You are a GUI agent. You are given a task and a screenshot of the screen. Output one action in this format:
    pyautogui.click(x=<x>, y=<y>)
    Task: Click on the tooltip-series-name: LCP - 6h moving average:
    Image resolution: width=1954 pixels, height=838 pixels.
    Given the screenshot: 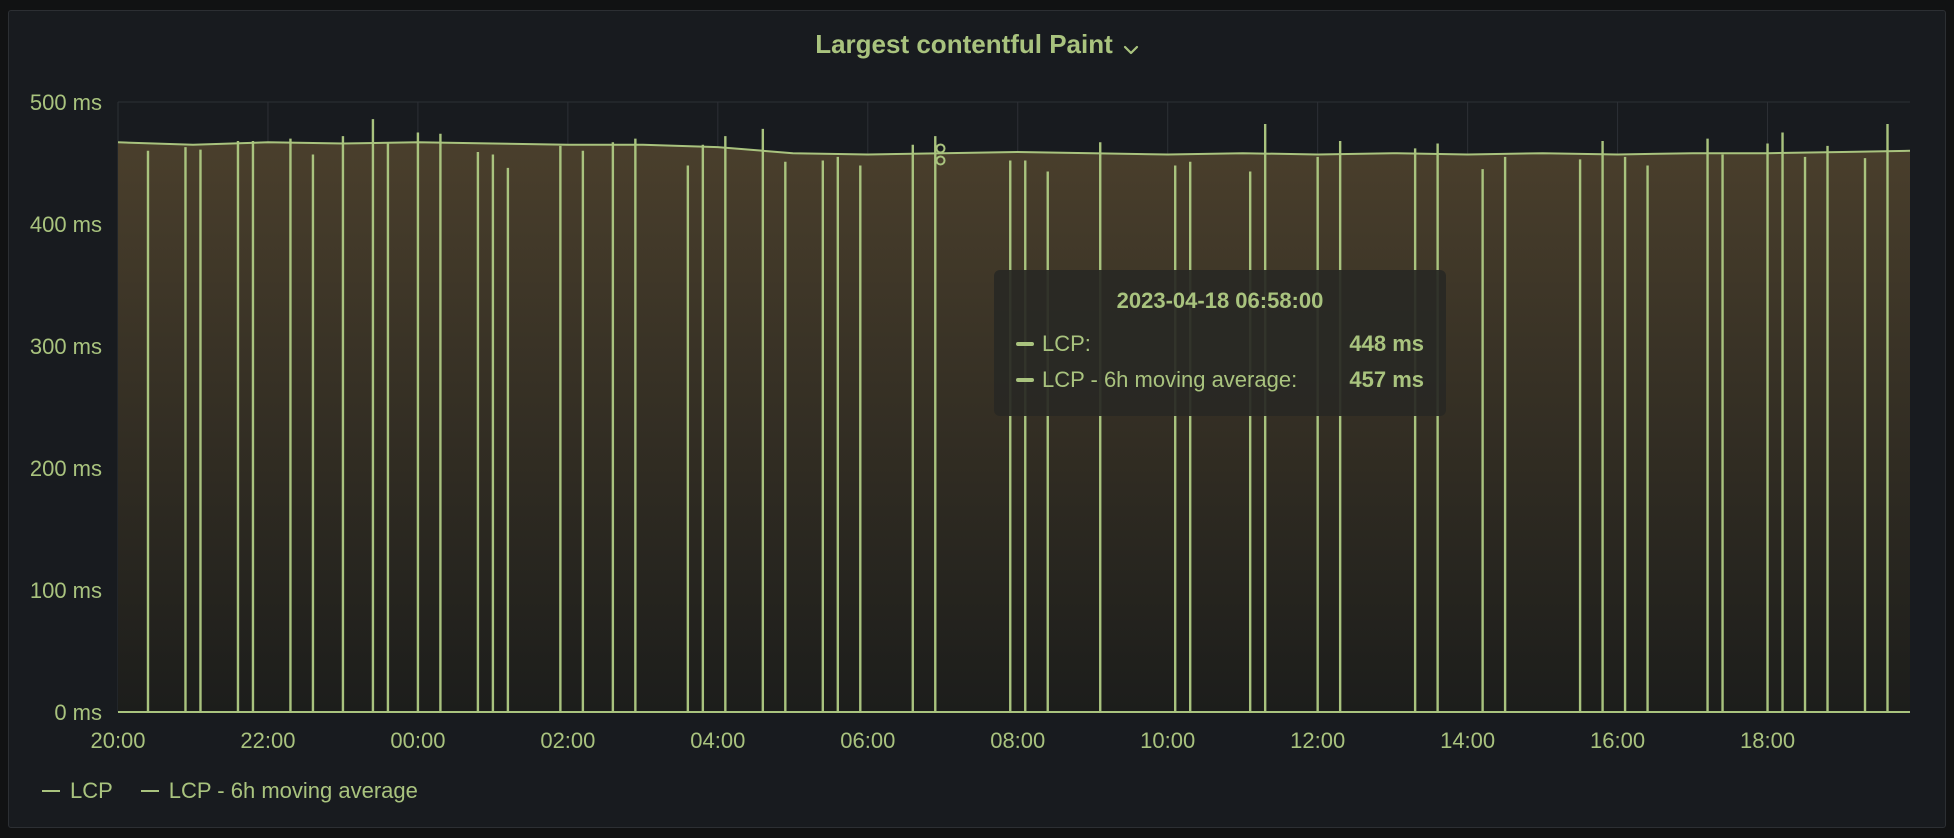 What is the action you would take?
    pyautogui.click(x=1170, y=379)
    